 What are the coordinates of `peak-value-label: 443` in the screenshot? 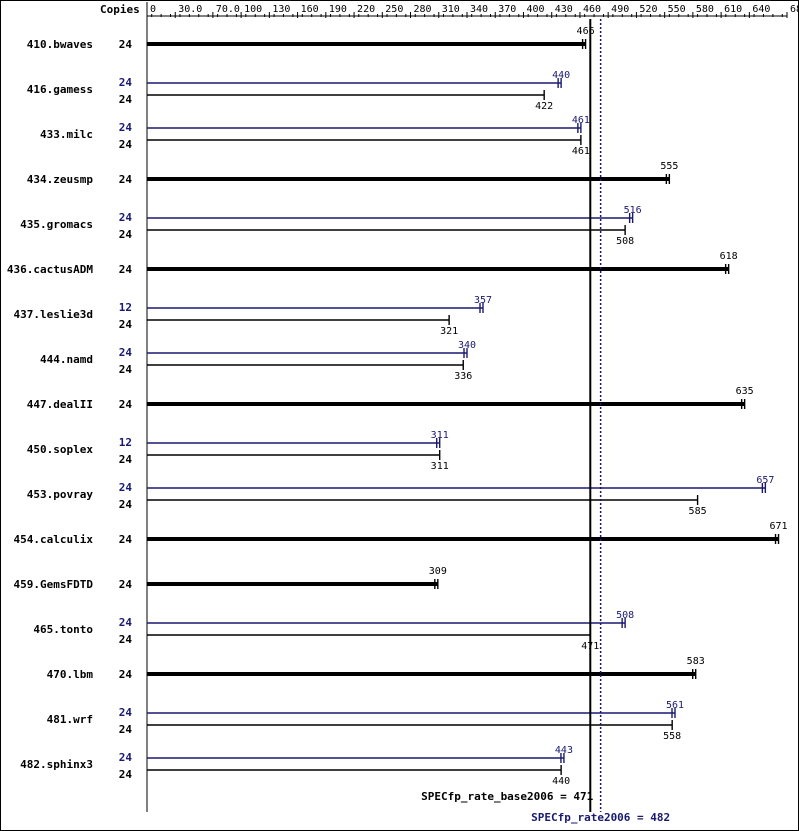 It's located at (564, 750).